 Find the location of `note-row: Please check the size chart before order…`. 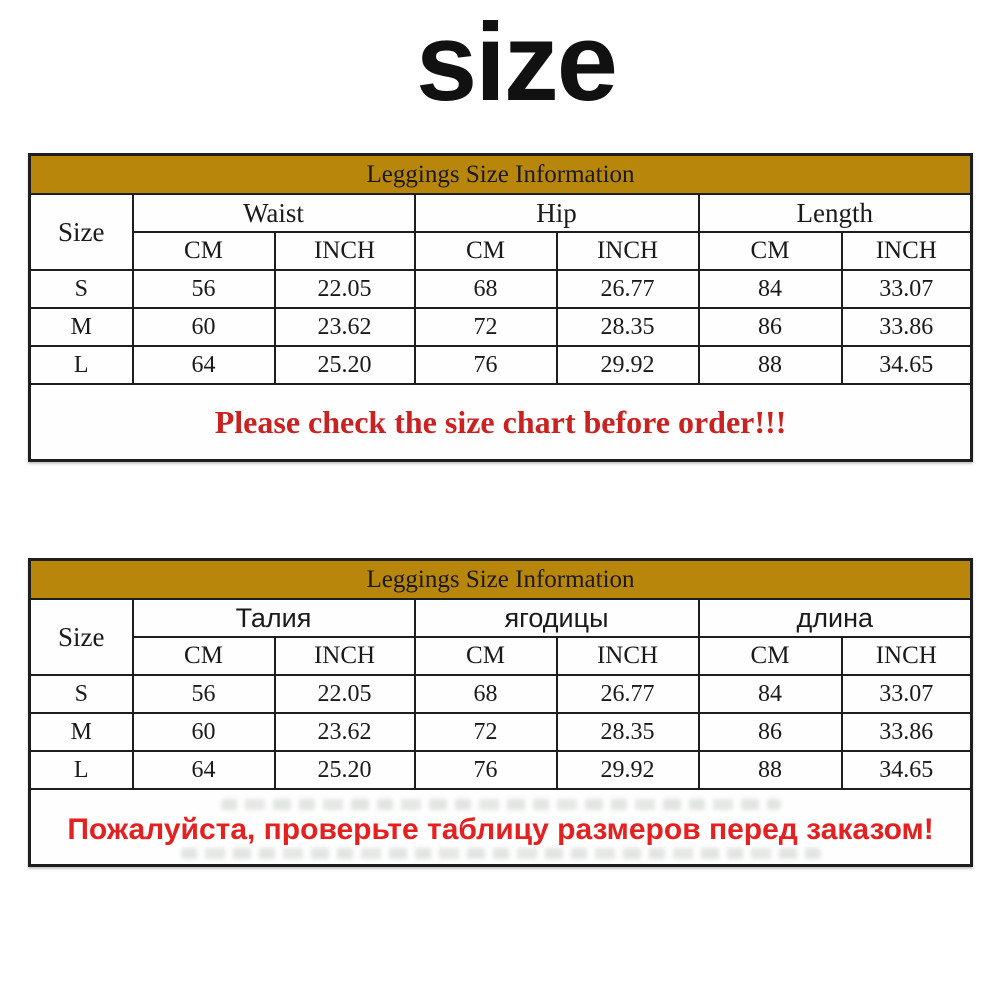

note-row: Please check the size chart before order… is located at coordinates (500, 422).